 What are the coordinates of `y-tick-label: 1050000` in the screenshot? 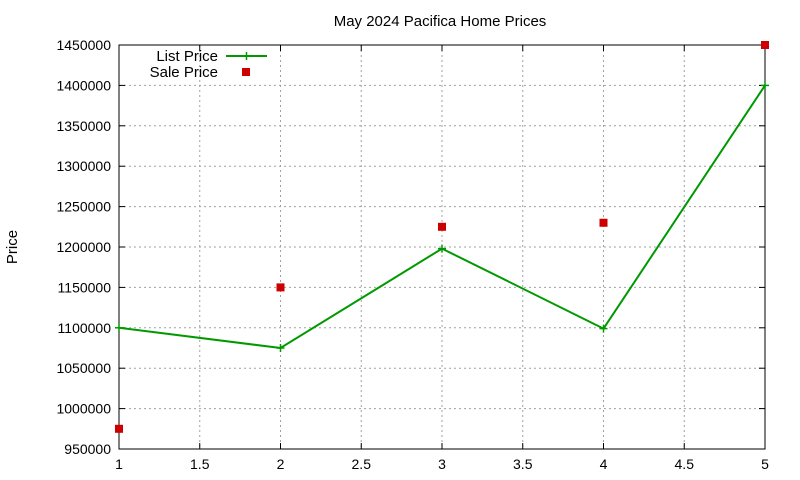 It's located at (83, 368).